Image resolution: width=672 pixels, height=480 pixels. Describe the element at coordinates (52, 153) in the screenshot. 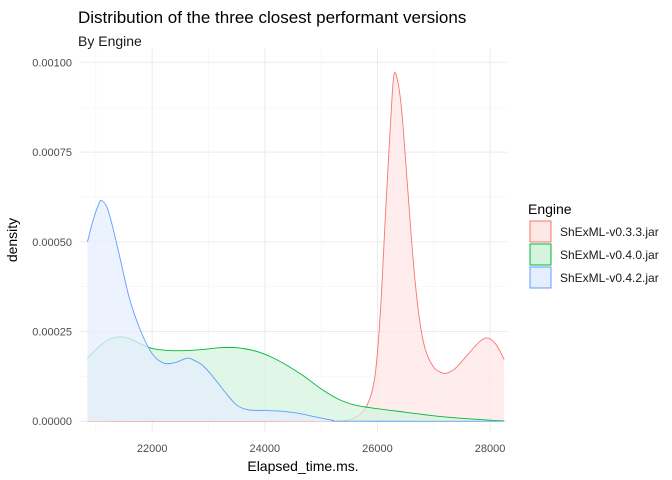

I see `y-tick-label: 0.00075` at that location.